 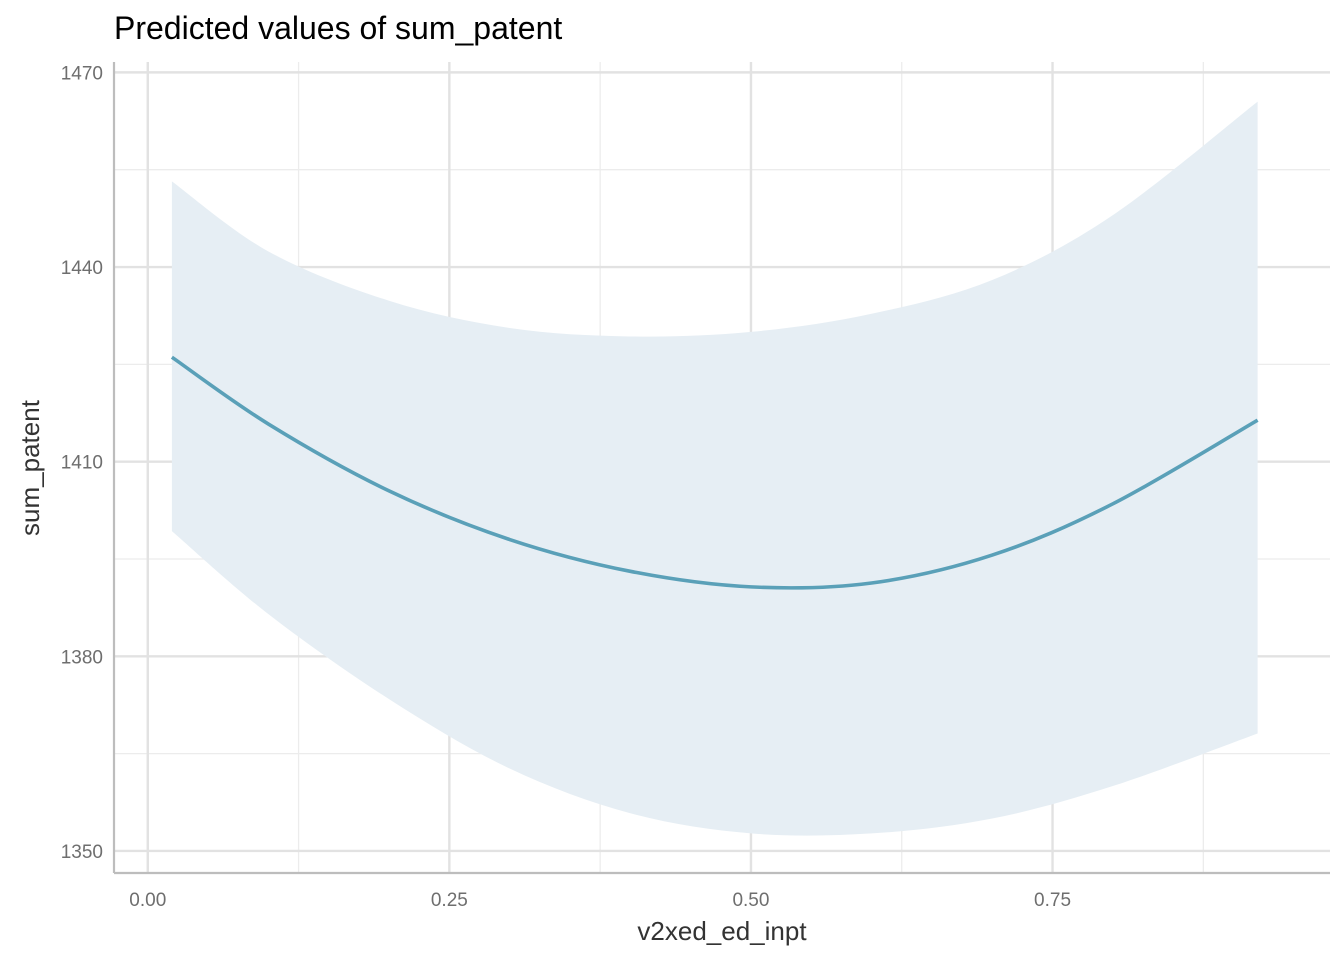 I want to click on x-axis-title: v2xed_ed_inpt, so click(x=722, y=931).